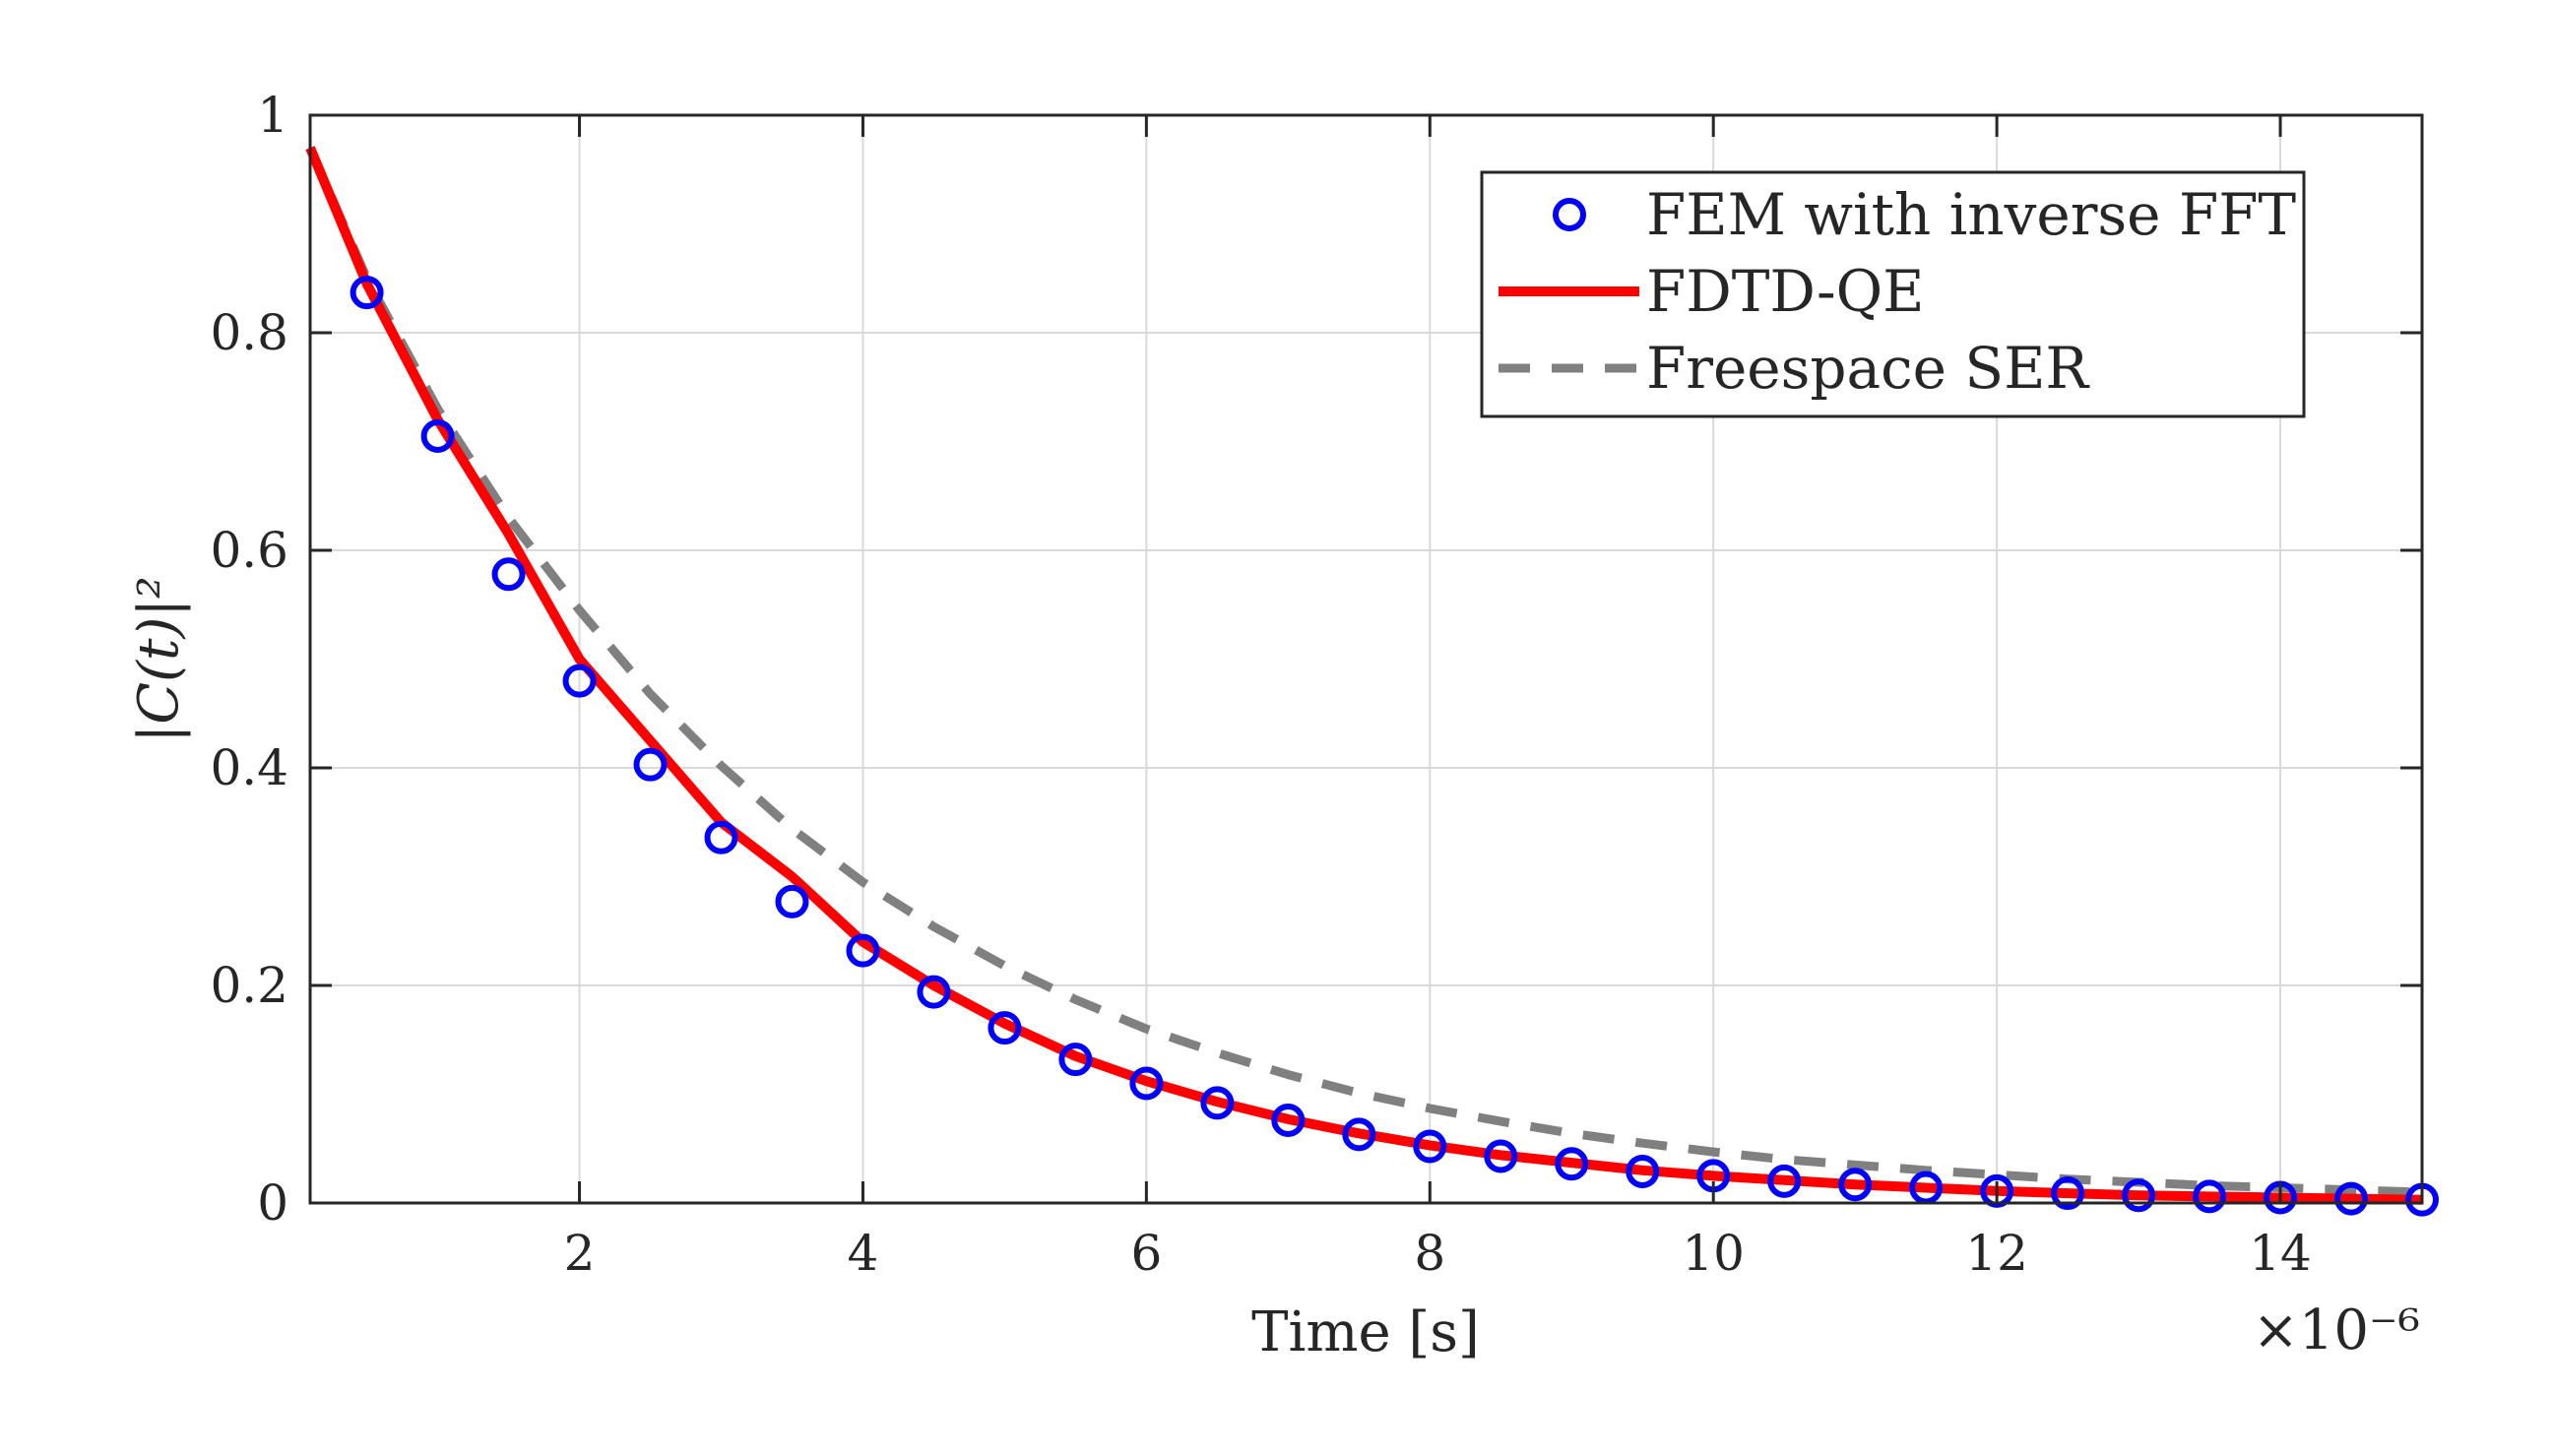 The image size is (2553, 1456). What do you see at coordinates (1785, 291) in the screenshot?
I see `legend-label-fdtd-qe: FDTD-QE` at bounding box center [1785, 291].